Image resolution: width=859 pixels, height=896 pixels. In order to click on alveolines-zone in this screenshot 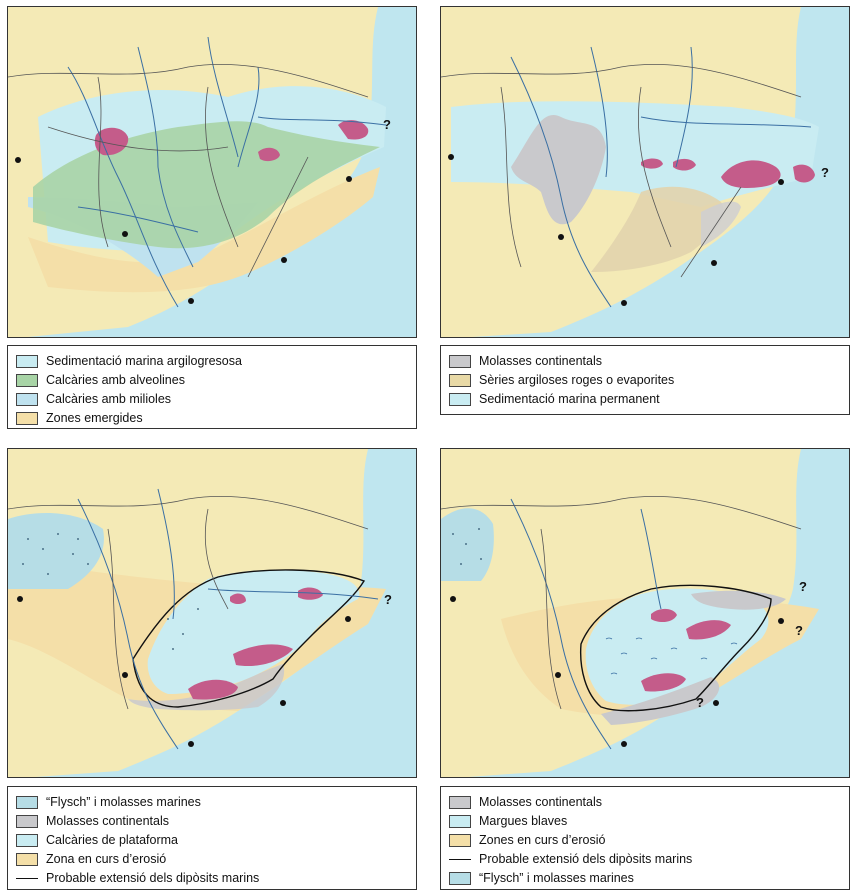, I will do `click(206, 185)`.